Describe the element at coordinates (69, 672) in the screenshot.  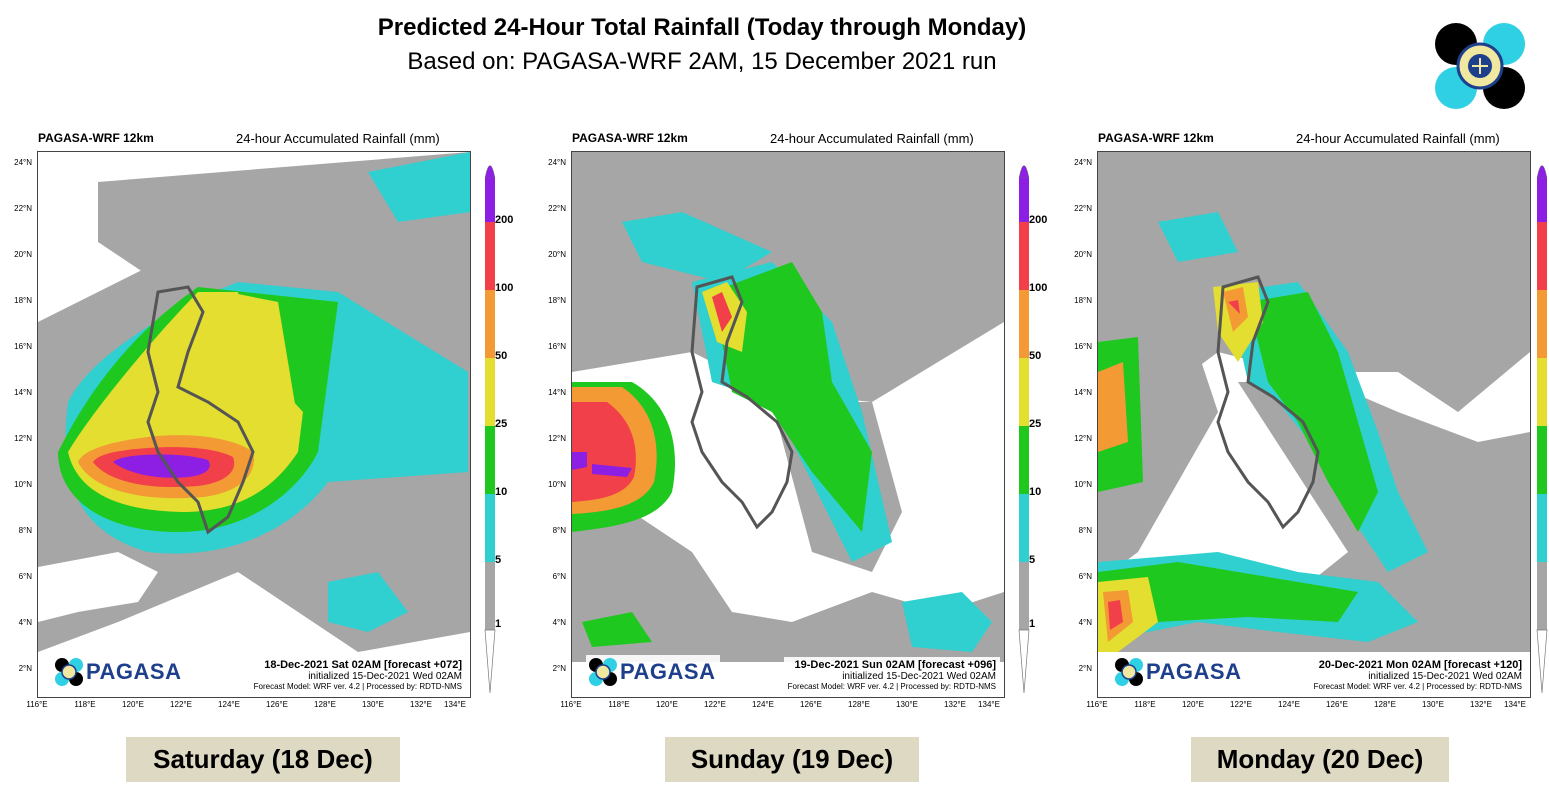
I see `pagasa-logo-icon` at that location.